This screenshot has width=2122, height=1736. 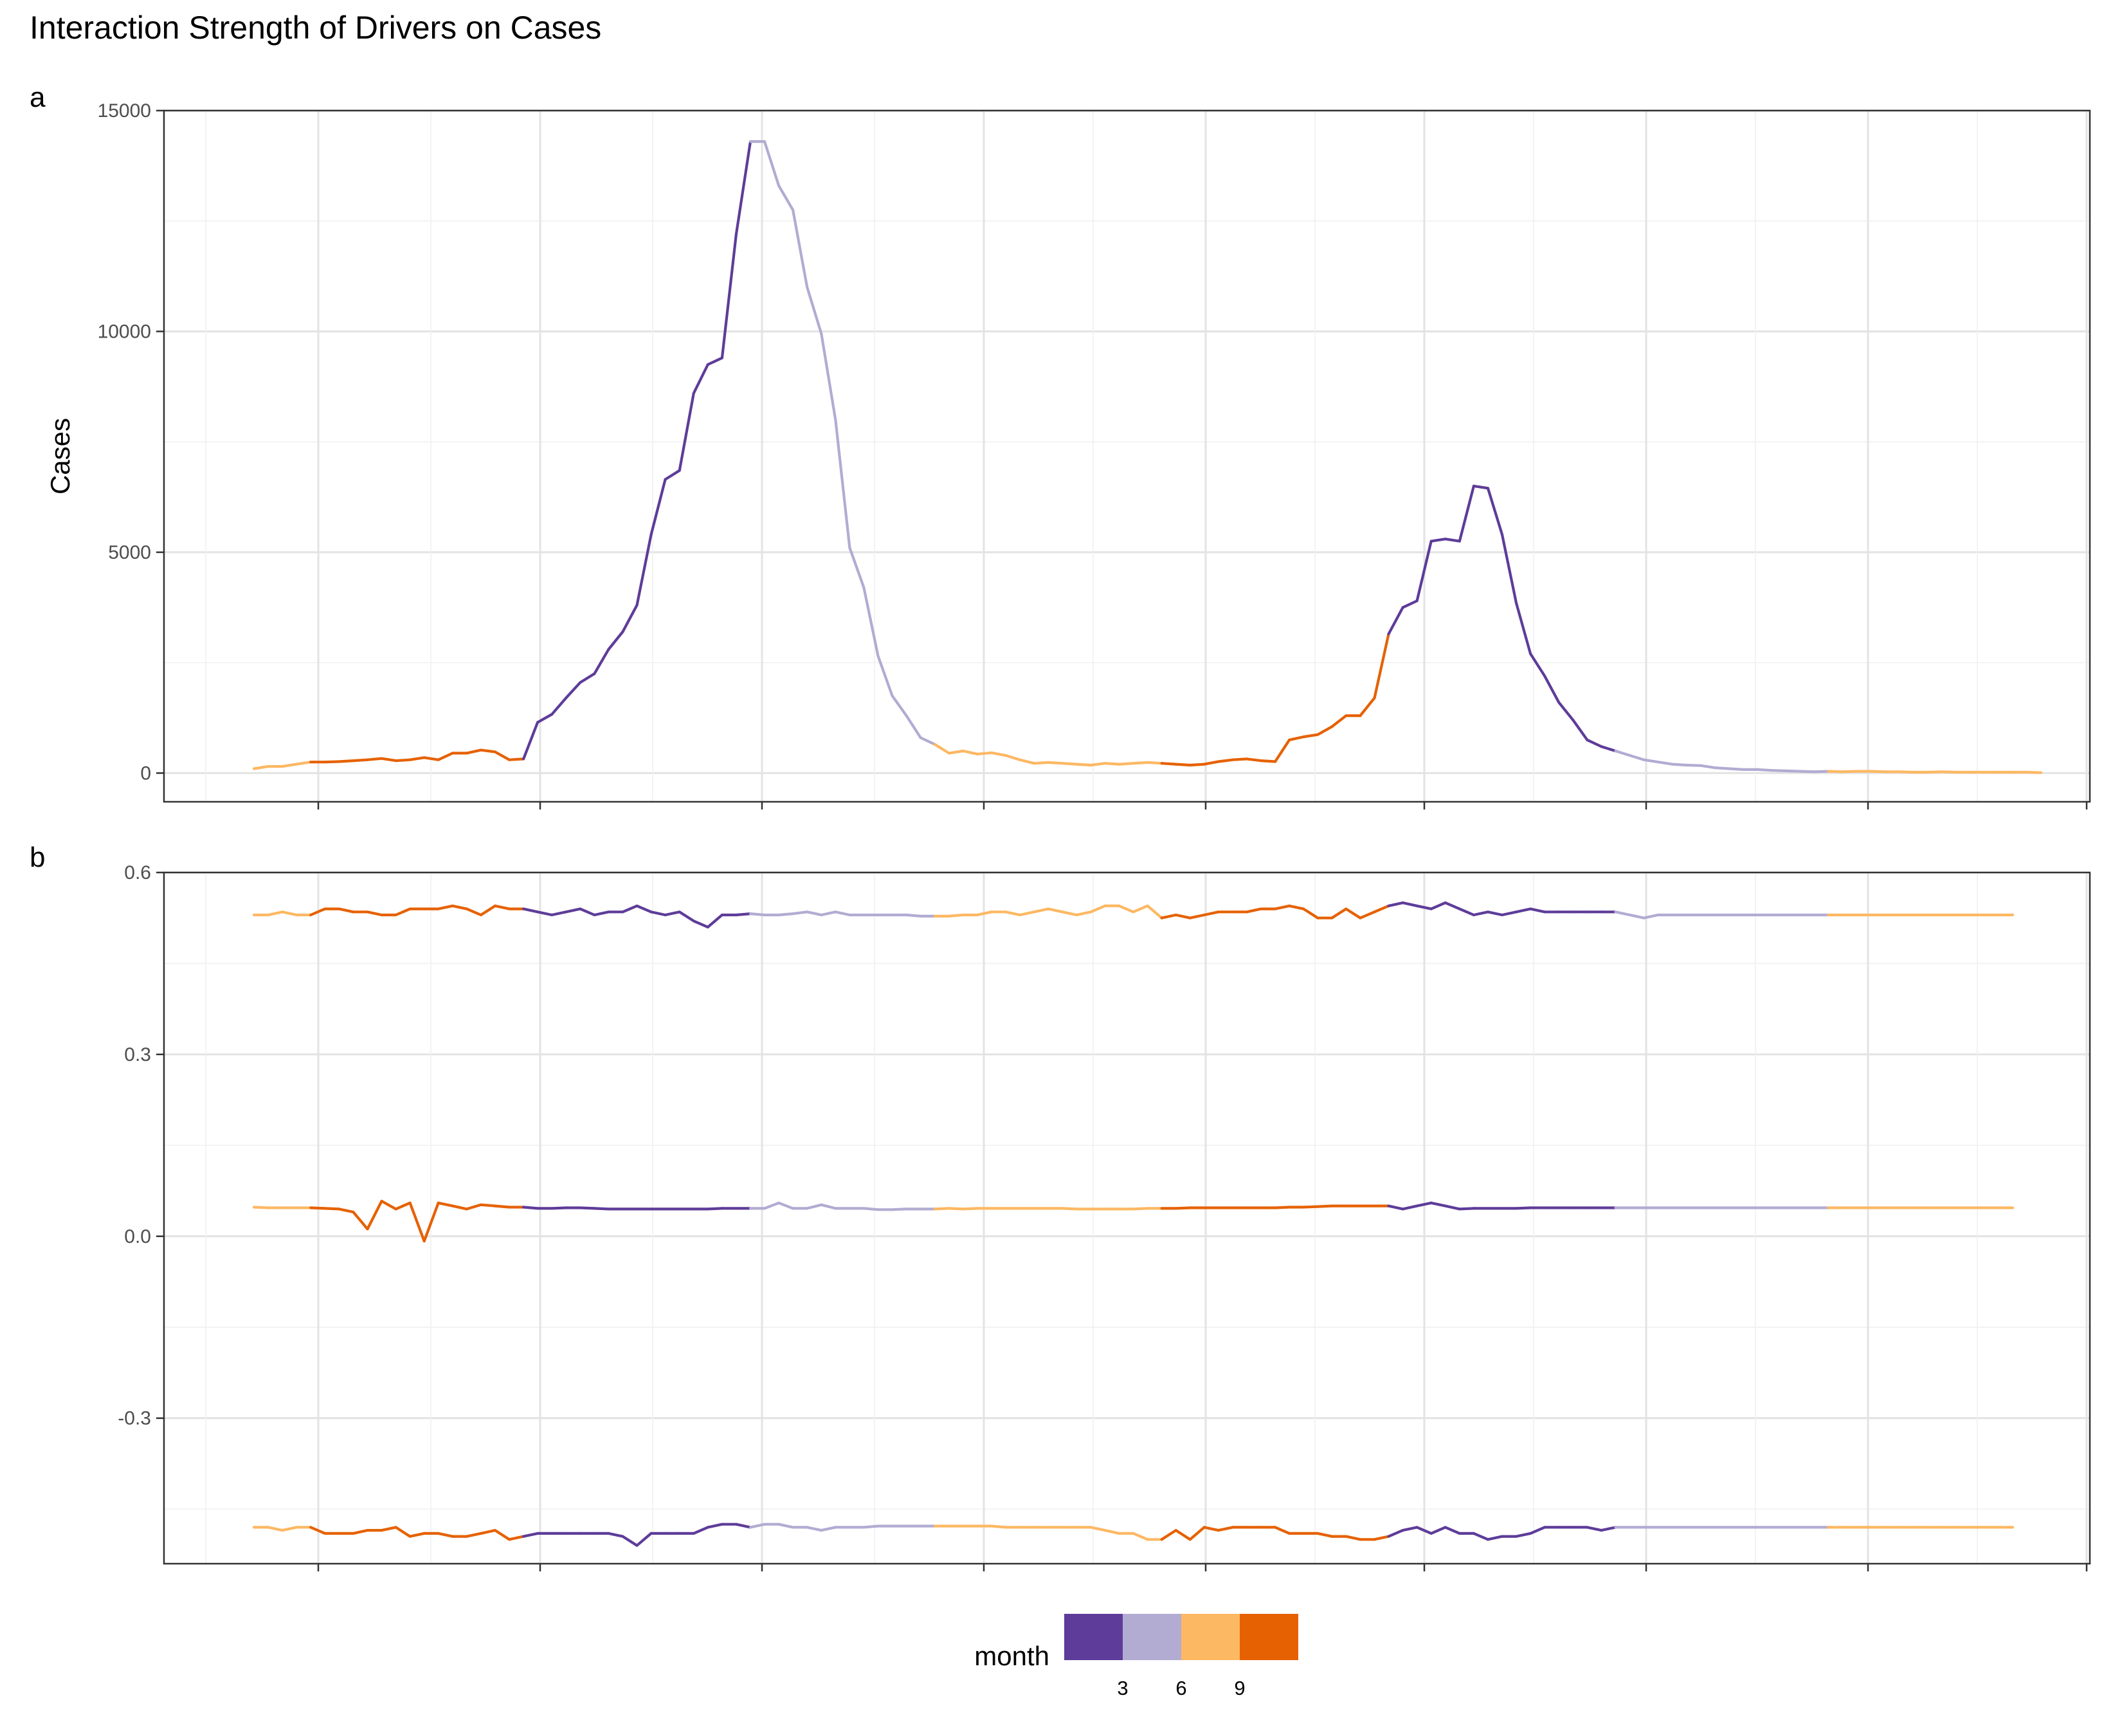 What do you see at coordinates (134, 1418) in the screenshot?
I see `ytick-label: -0.3` at bounding box center [134, 1418].